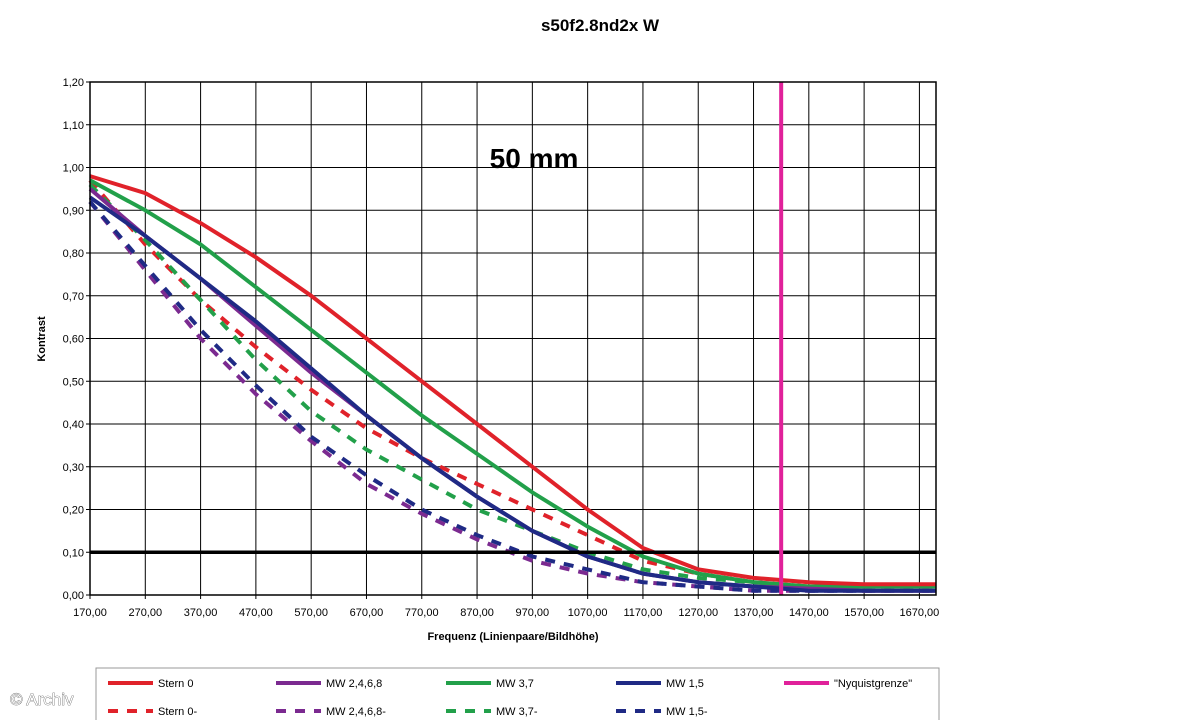 This screenshot has height=720, width=1199. What do you see at coordinates (73, 211) in the screenshot?
I see `y-tick-label: 0,90` at bounding box center [73, 211].